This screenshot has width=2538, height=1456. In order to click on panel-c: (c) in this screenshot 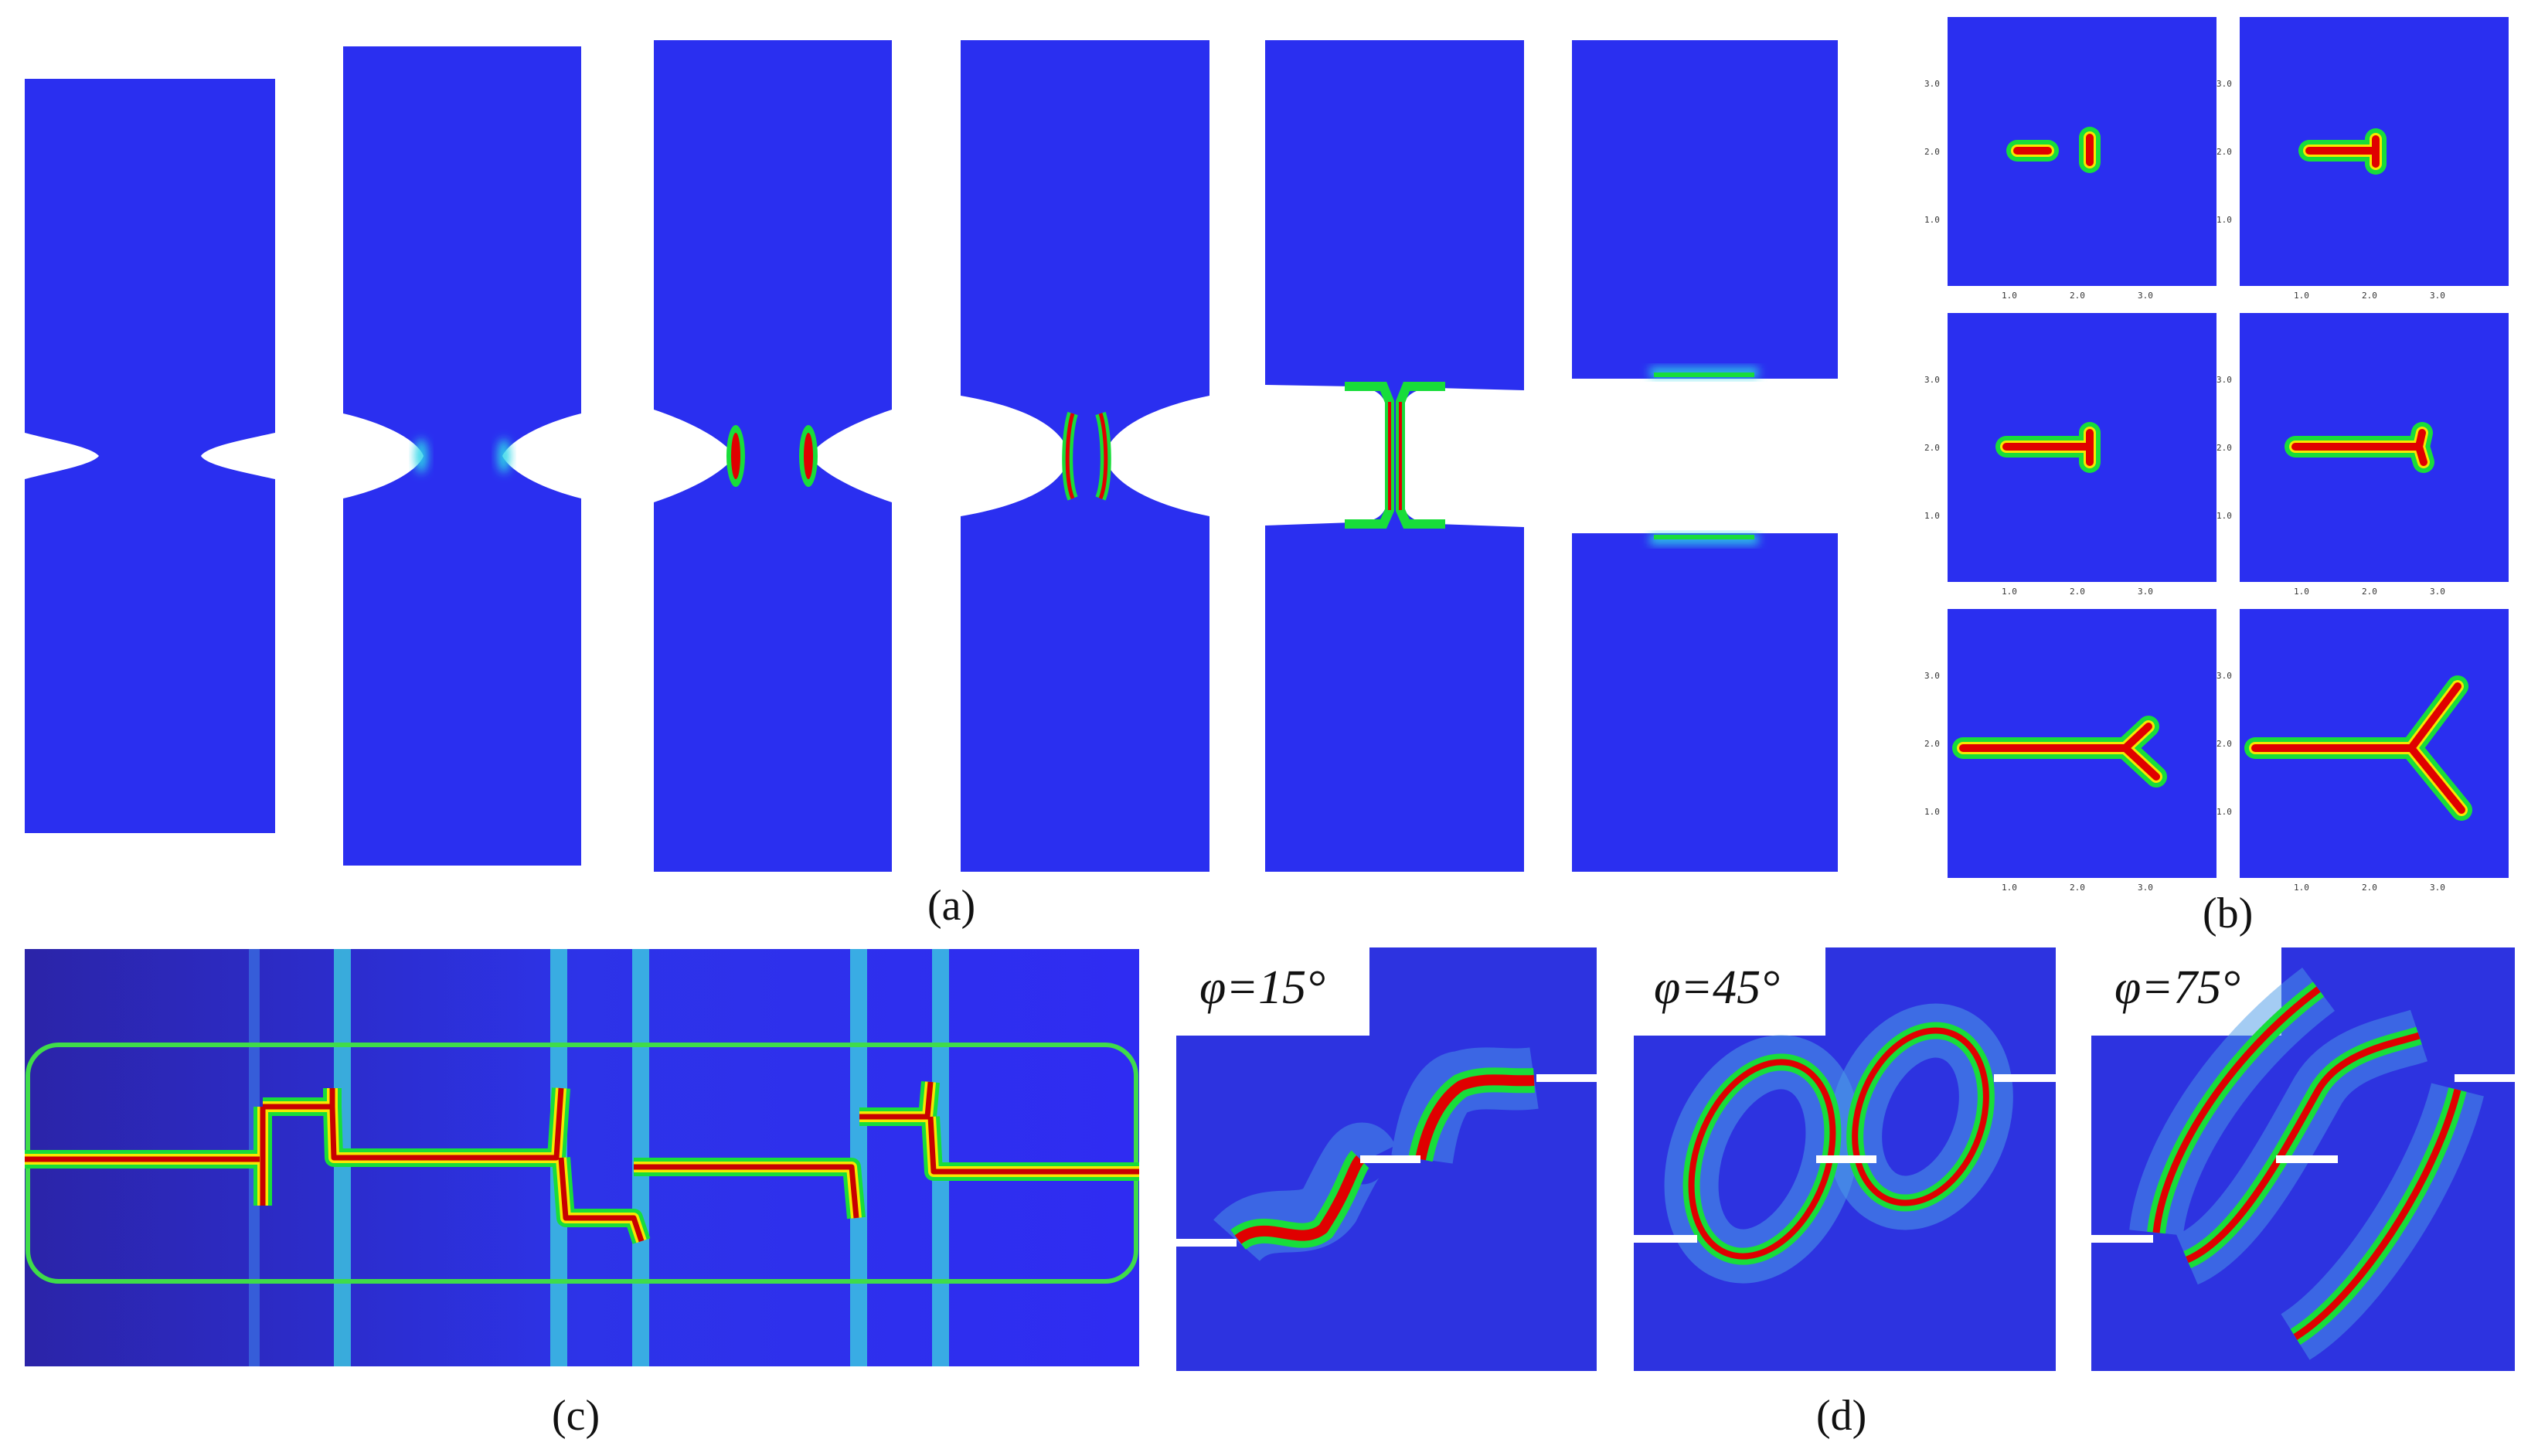, I will do `click(582, 1195)`.